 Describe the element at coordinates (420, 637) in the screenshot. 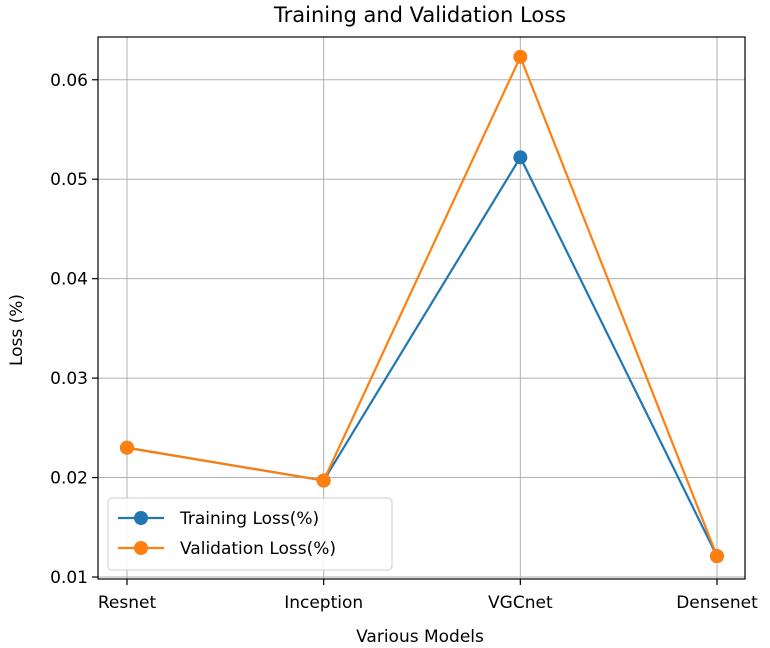

I see `x-axis-label: Various Models` at that location.